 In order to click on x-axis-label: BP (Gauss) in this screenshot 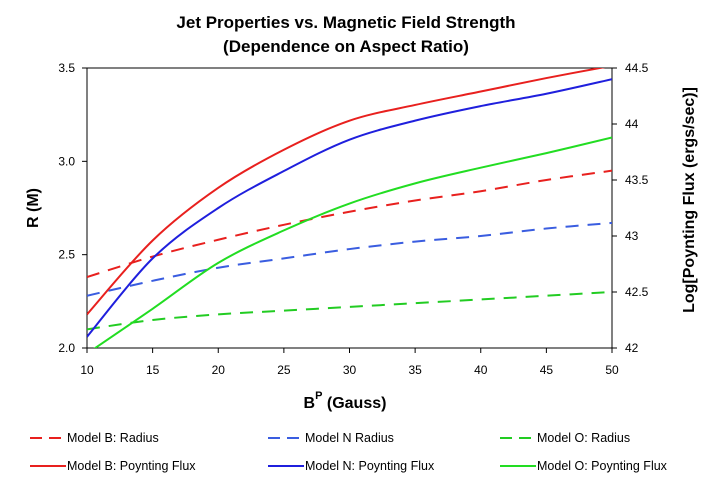, I will do `click(345, 401)`.